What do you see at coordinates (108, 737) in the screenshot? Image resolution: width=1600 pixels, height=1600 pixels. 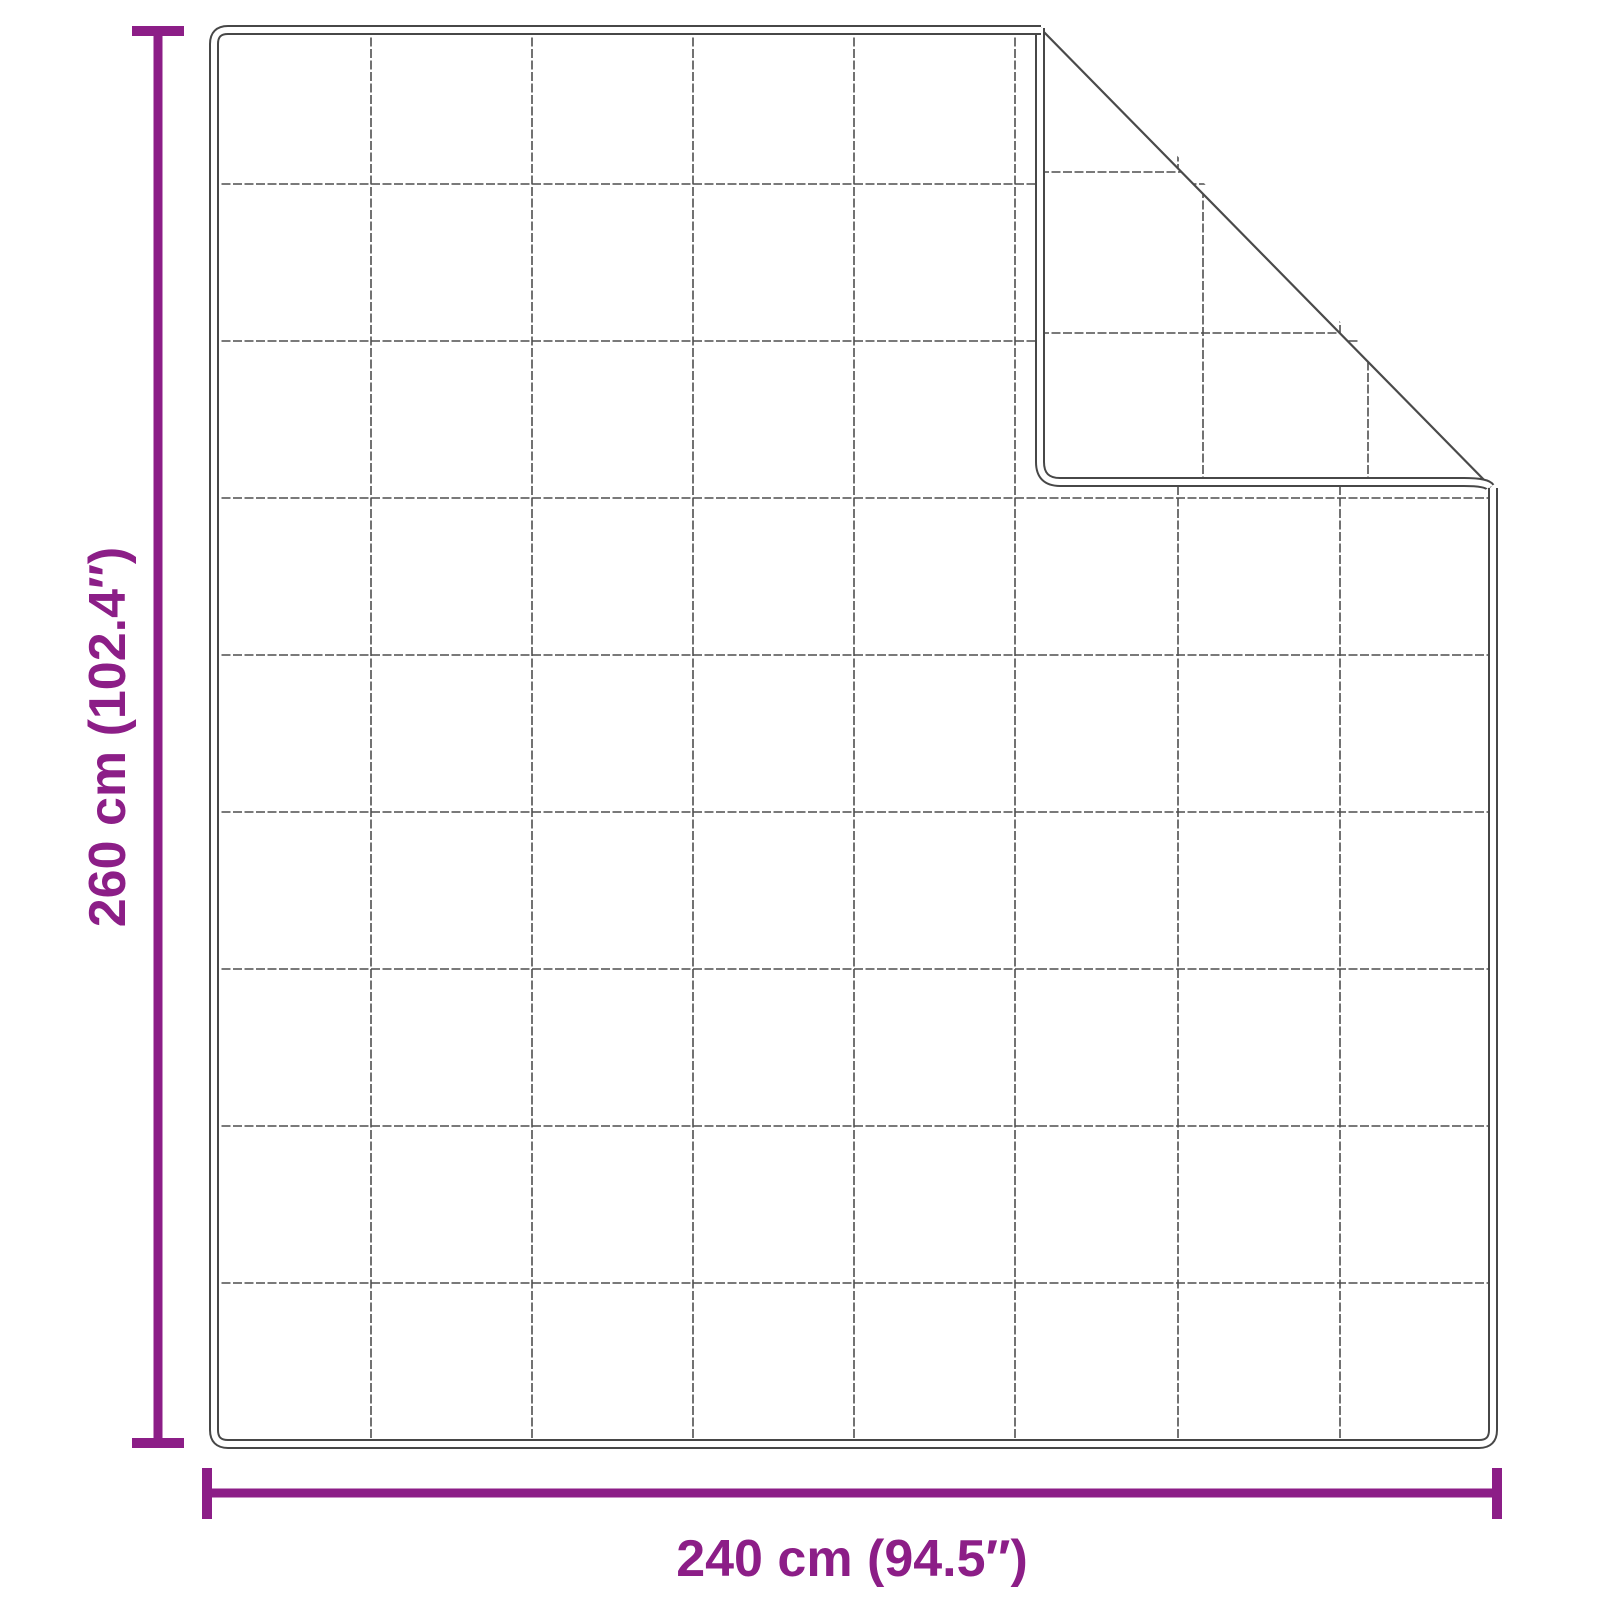 I see `height-dimension-label: 260 cm (102.4″)` at bounding box center [108, 737].